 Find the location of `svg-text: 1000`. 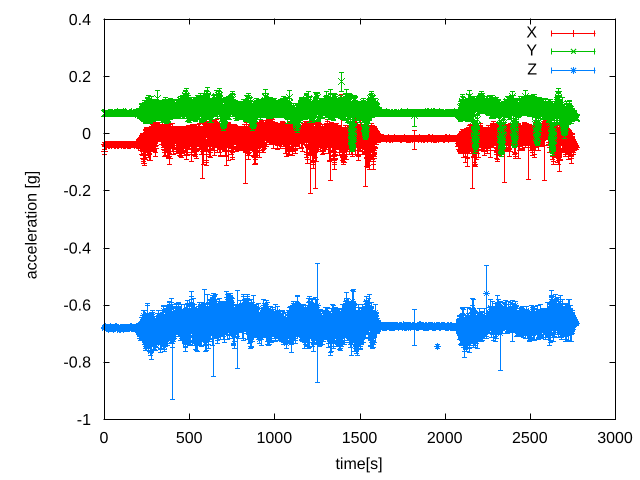

svg-text: 1000 is located at coordinates (275, 438).